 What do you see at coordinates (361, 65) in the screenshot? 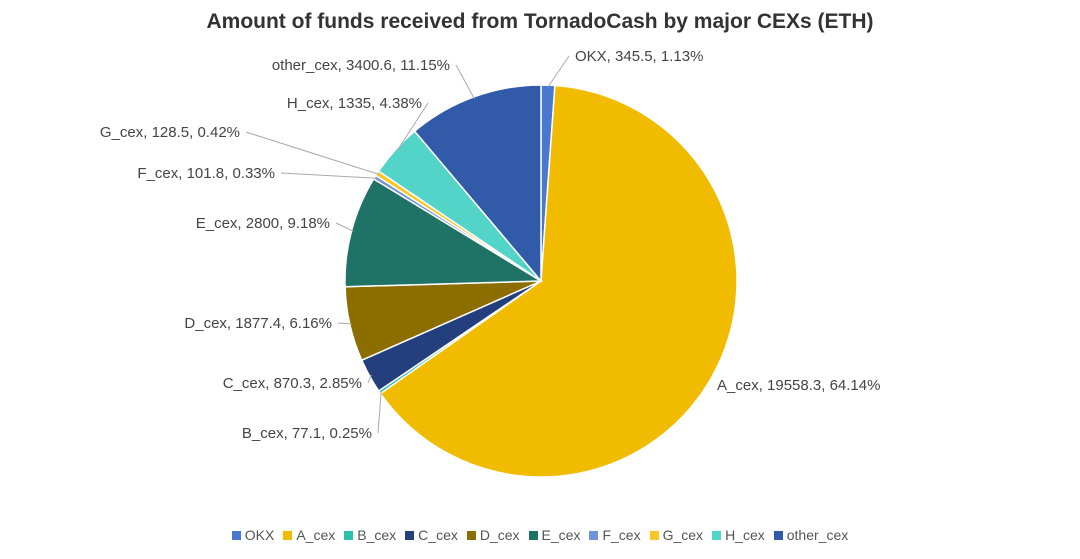
I see `data-label-other_cex: other_cex, 3400.6, 11.15%` at bounding box center [361, 65].